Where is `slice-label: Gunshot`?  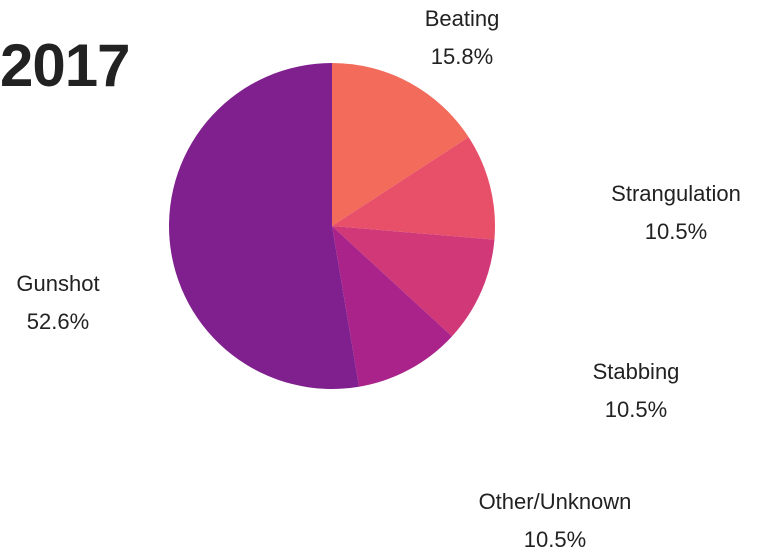
slice-label: Gunshot is located at coordinates (57, 283).